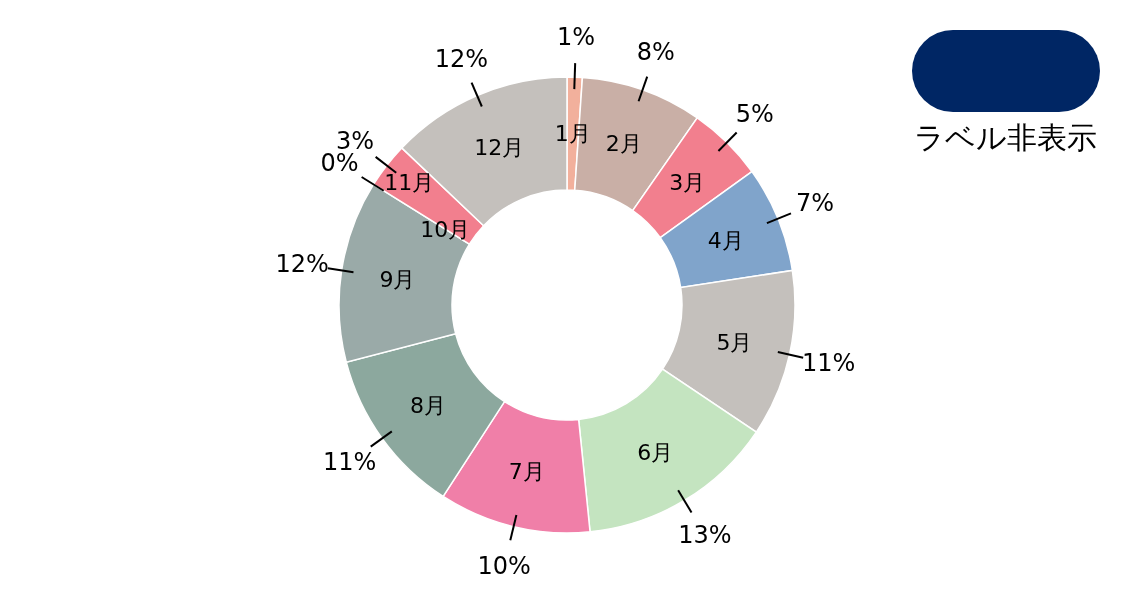  What do you see at coordinates (655, 452) in the screenshot?
I see `slice-label: 6月` at bounding box center [655, 452].